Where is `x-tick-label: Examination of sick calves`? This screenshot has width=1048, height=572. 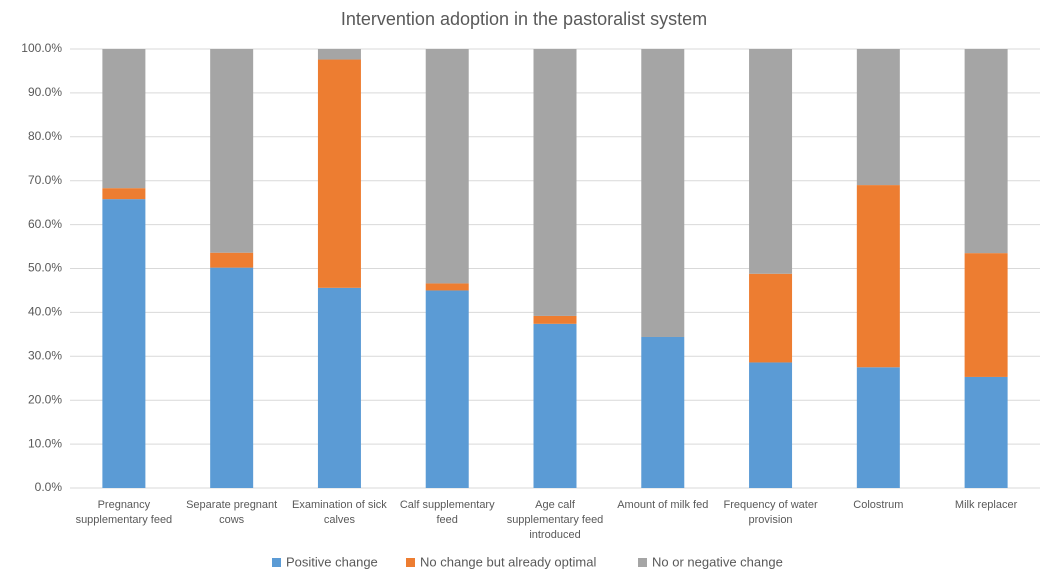
x-tick-label: Examination of sick calves is located at coordinates (339, 512).